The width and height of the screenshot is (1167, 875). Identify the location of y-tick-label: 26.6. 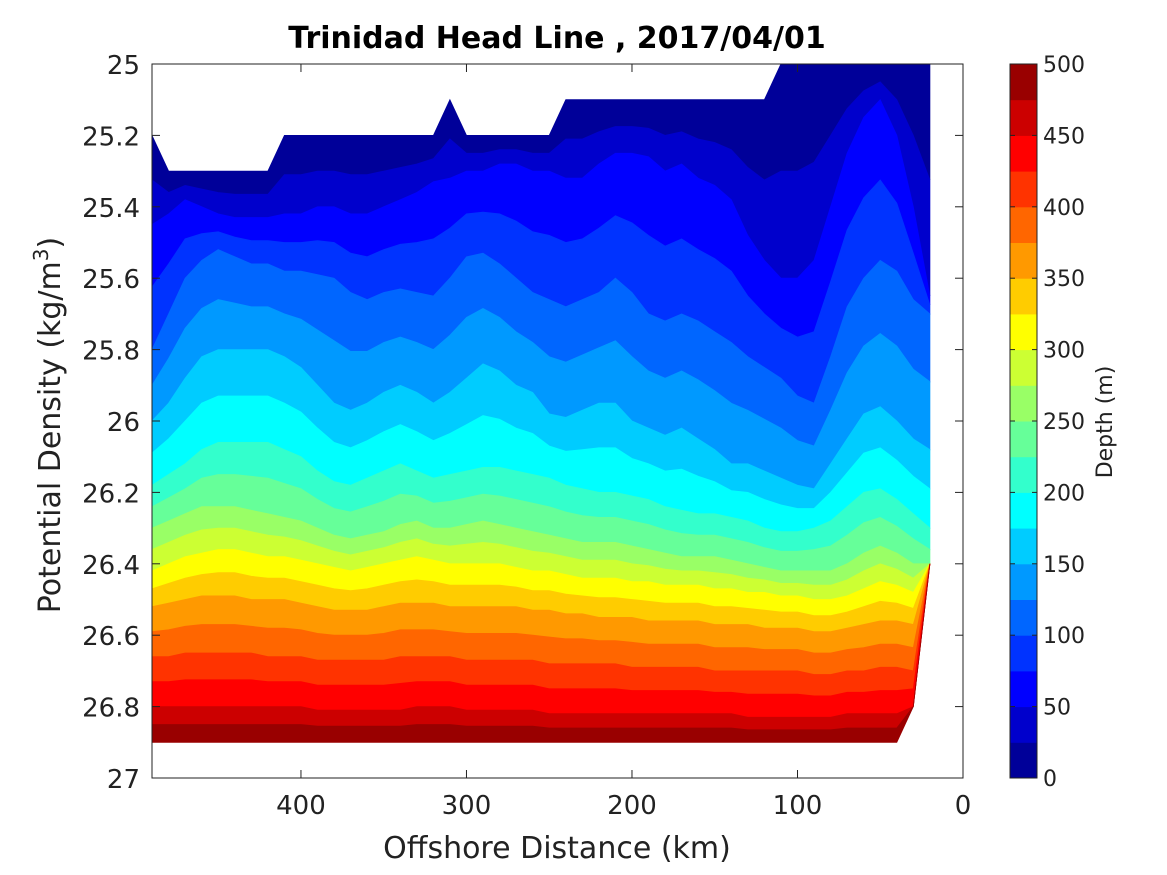
(111, 637).